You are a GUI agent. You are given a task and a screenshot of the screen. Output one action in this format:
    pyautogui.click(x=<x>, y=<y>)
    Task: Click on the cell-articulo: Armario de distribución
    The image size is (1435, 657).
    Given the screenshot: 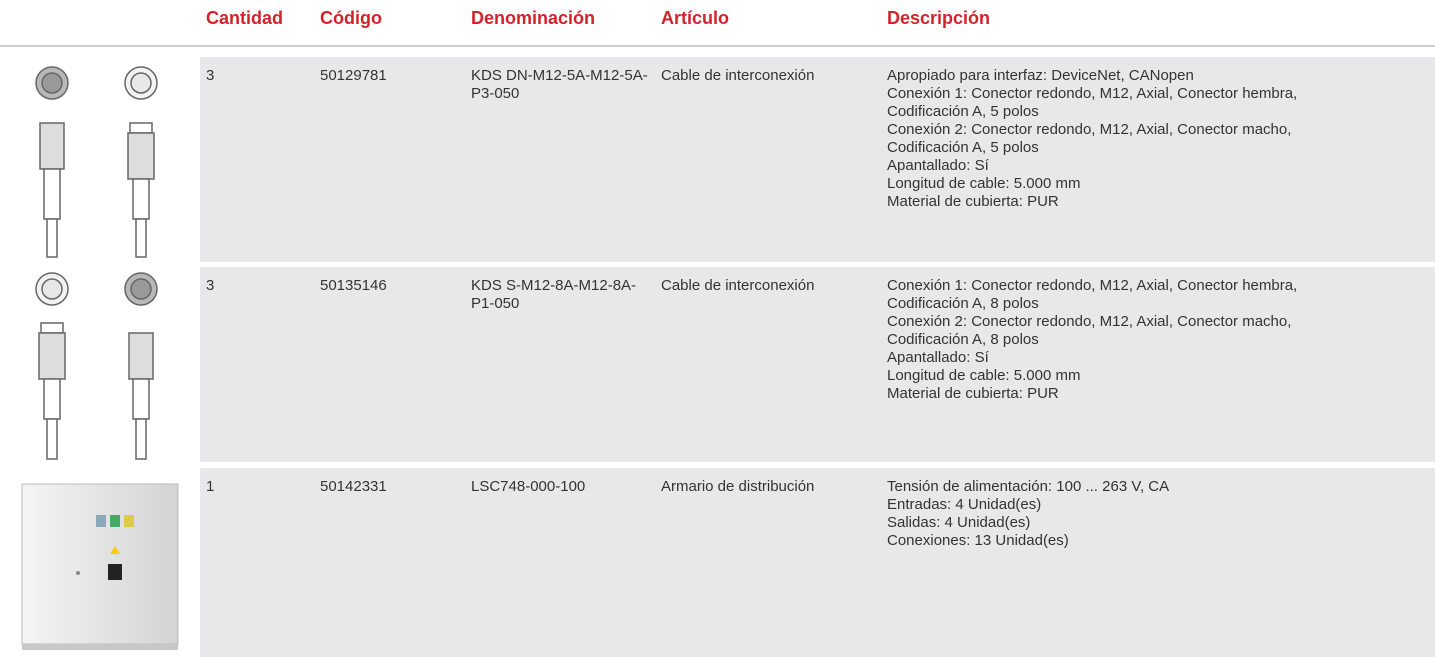 What is the action you would take?
    pyautogui.click(x=738, y=486)
    